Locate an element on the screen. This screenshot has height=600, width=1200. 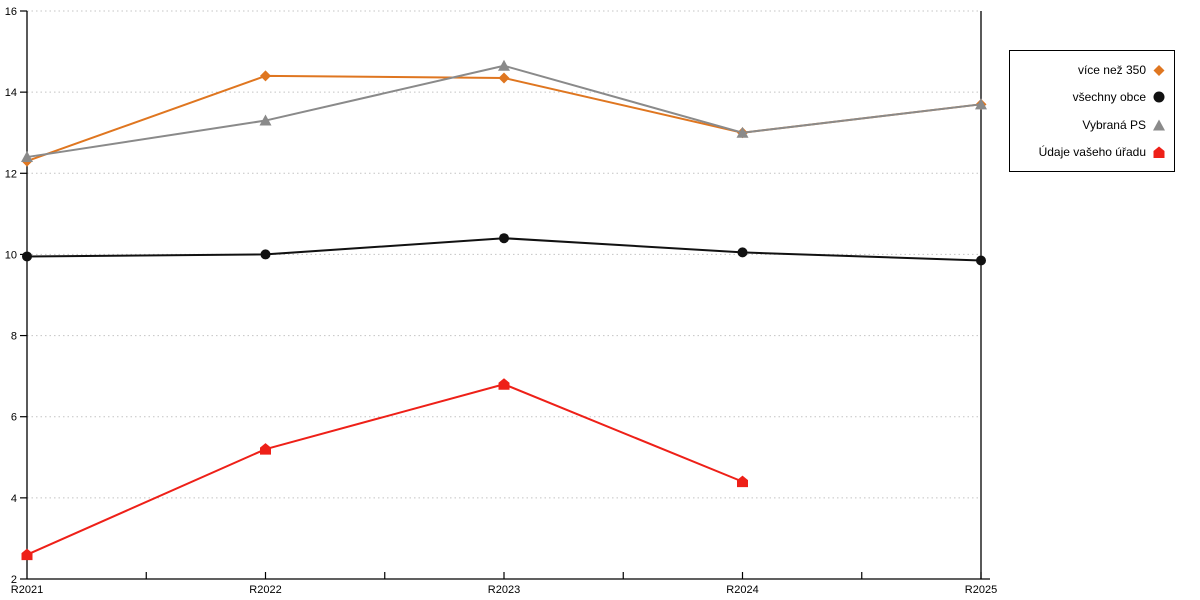
diamond-marker-icon is located at coordinates (1159, 70).